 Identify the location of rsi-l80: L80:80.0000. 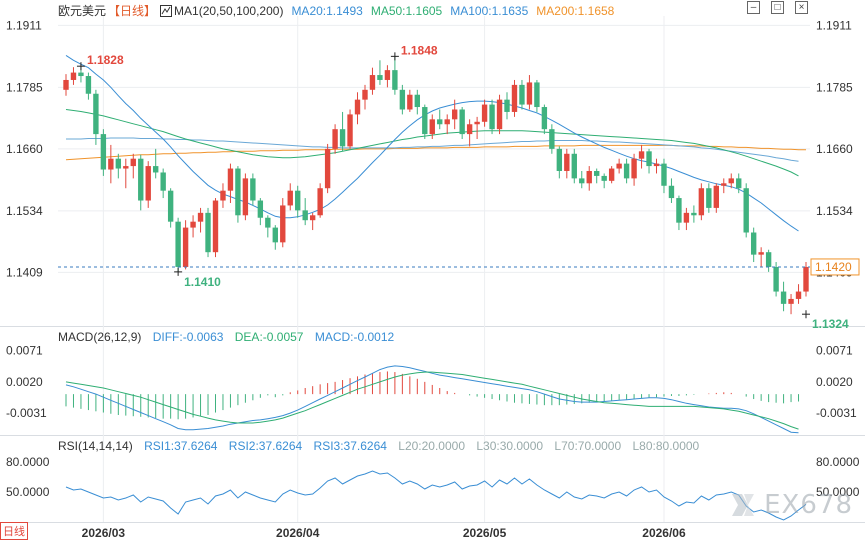
(666, 446).